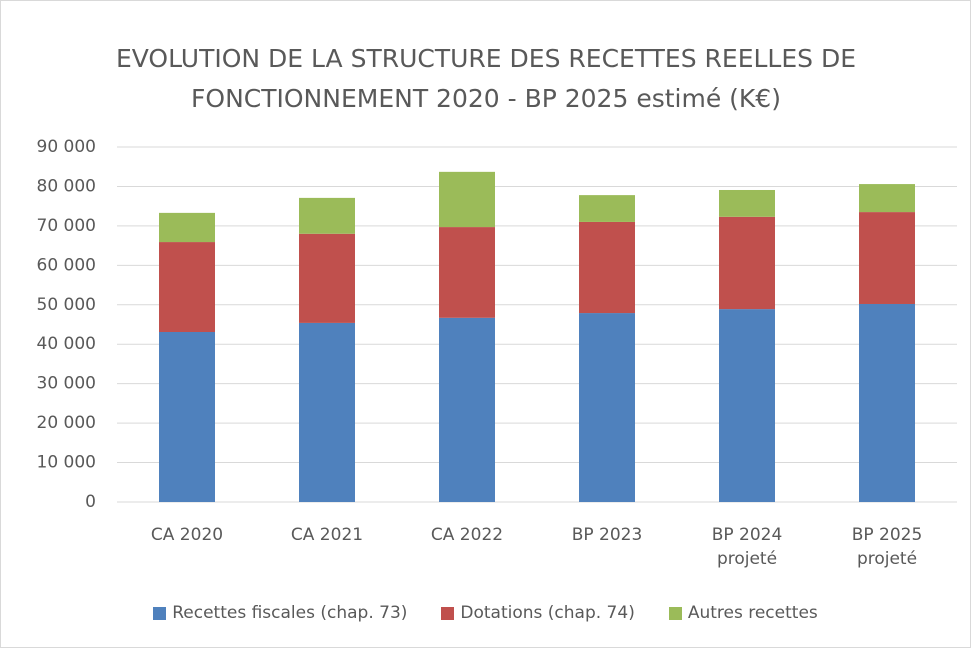 The height and width of the screenshot is (648, 971). What do you see at coordinates (747, 547) in the screenshot?
I see `x-tick-label: BP 2024 projeté` at bounding box center [747, 547].